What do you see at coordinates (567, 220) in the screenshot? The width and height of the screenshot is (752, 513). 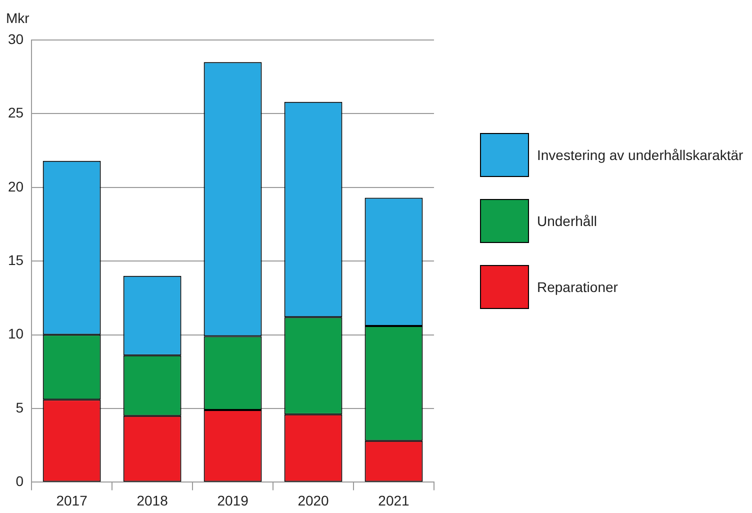 I see `text: Underhåll` at bounding box center [567, 220].